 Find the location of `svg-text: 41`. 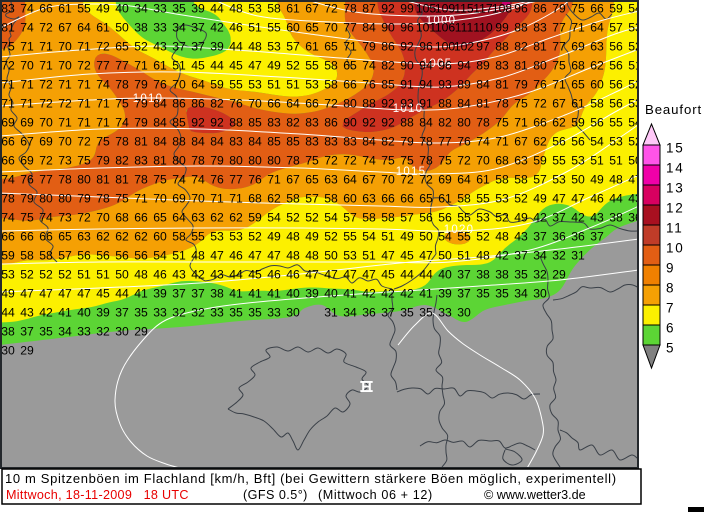

svg-text: 41 is located at coordinates (141, 293).